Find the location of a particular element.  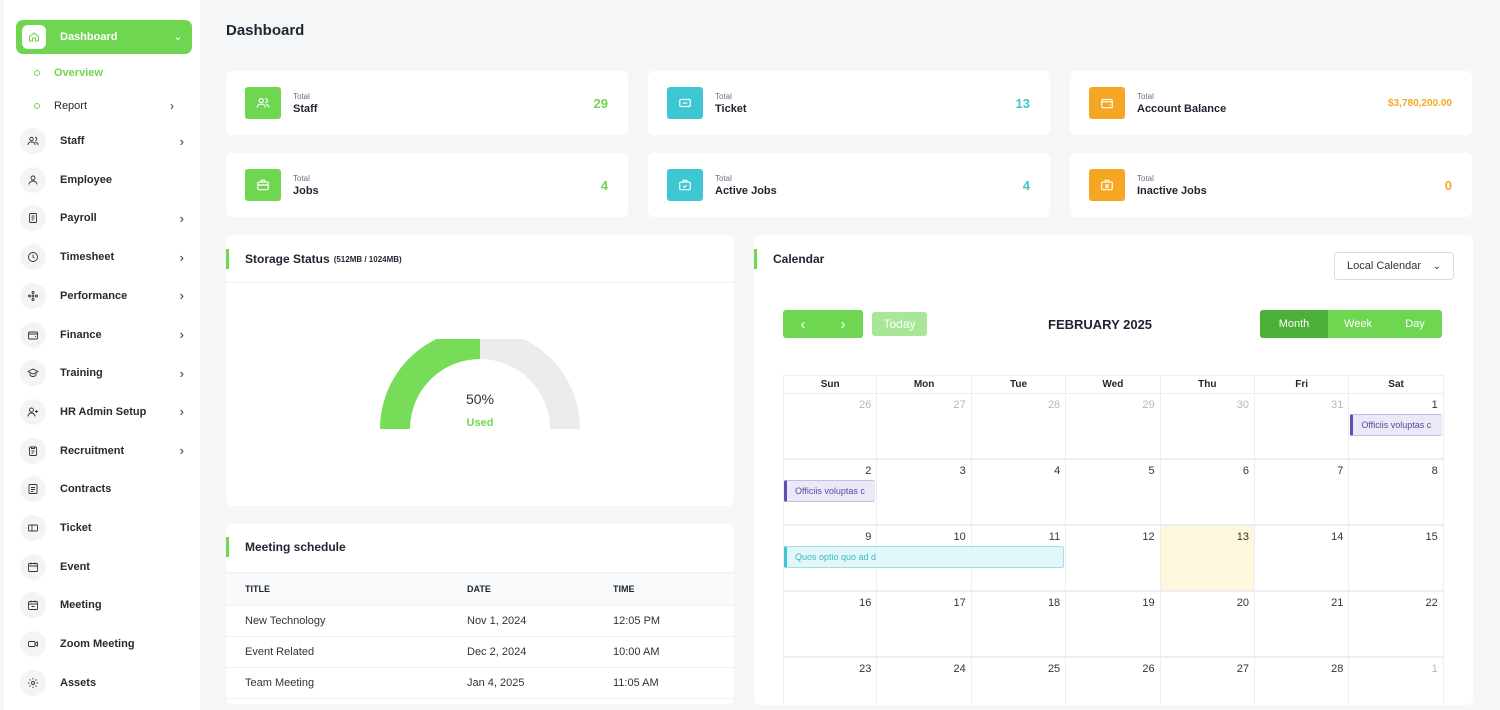

sidebar-item-dashboard: Dashboard ⌄ is located at coordinates (104, 37).